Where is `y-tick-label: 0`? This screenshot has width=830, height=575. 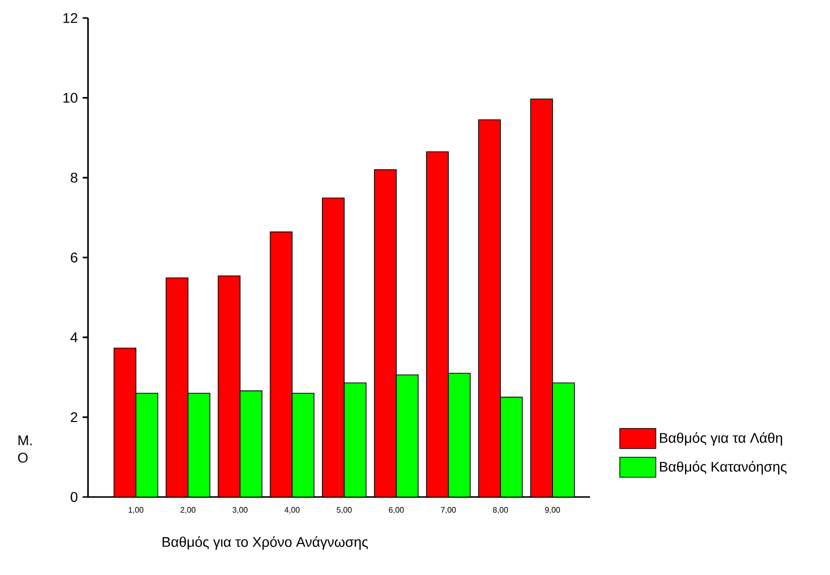 y-tick-label: 0 is located at coordinates (74, 497).